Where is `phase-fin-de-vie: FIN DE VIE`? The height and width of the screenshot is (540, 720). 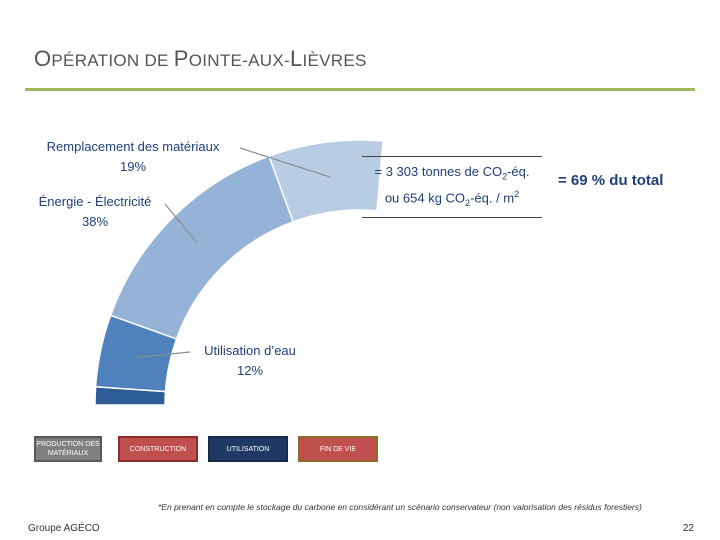
phase-fin-de-vie: FIN DE VIE is located at coordinates (338, 449).